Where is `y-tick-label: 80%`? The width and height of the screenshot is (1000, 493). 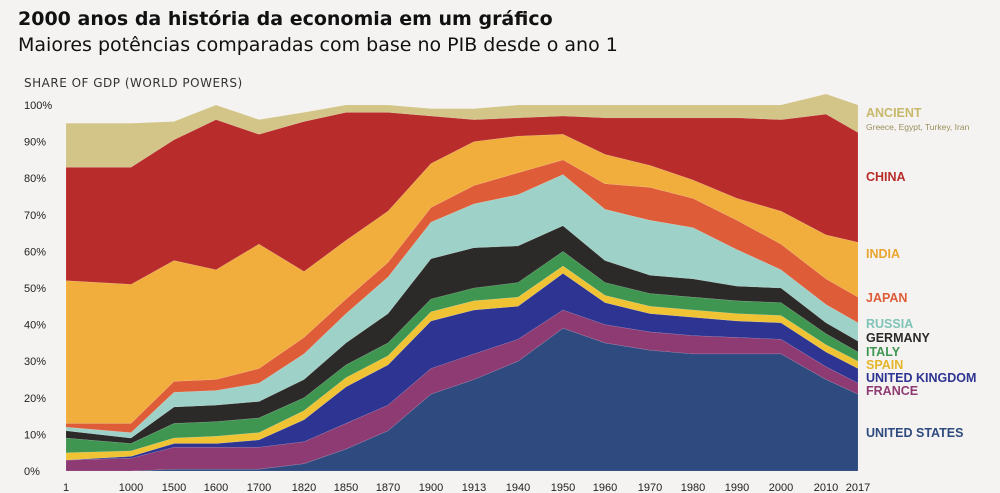
y-tick-label: 80% is located at coordinates (35, 179).